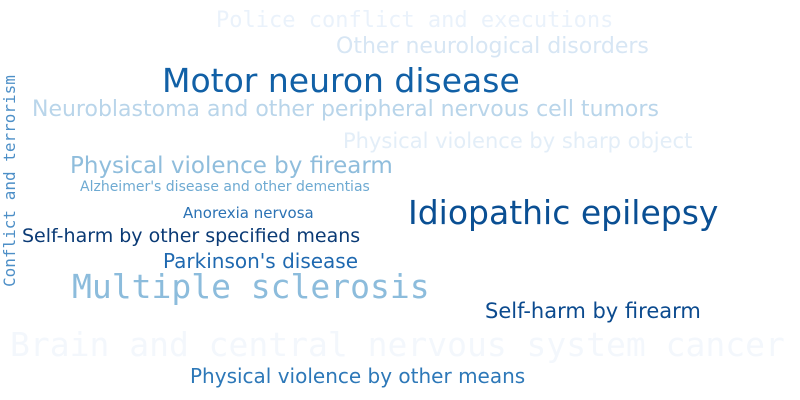  I want to click on word-brain-and-cns-cancer: Brain and central nervous system cancer, so click(397, 344).